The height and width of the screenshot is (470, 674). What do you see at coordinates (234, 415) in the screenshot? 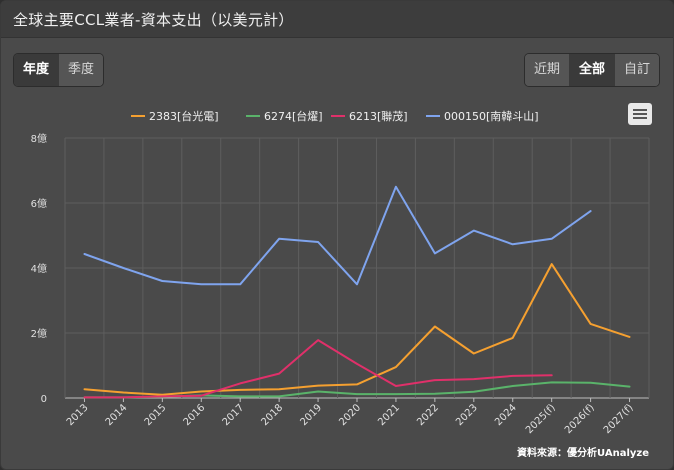
I see `x-tick-label: 2017` at bounding box center [234, 415].